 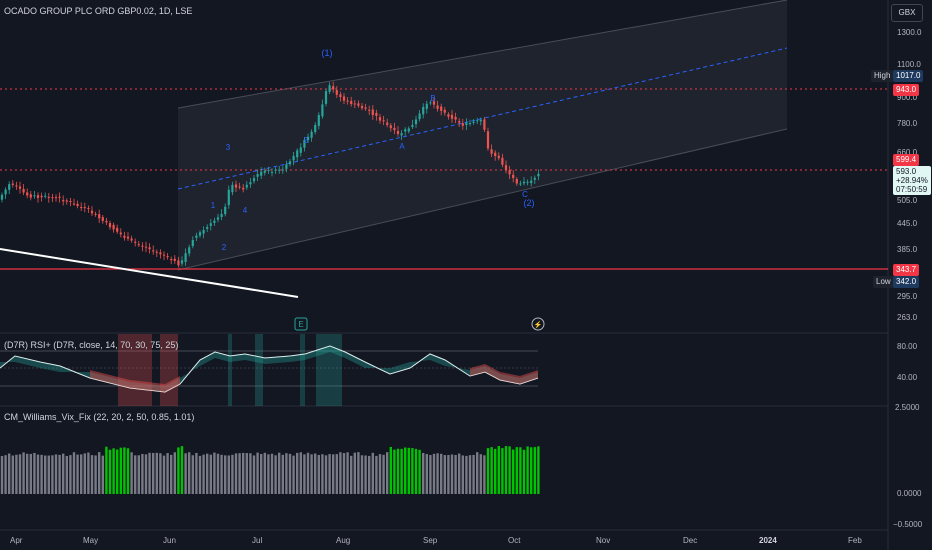 I want to click on wave-label-1: (1), so click(x=327, y=53).